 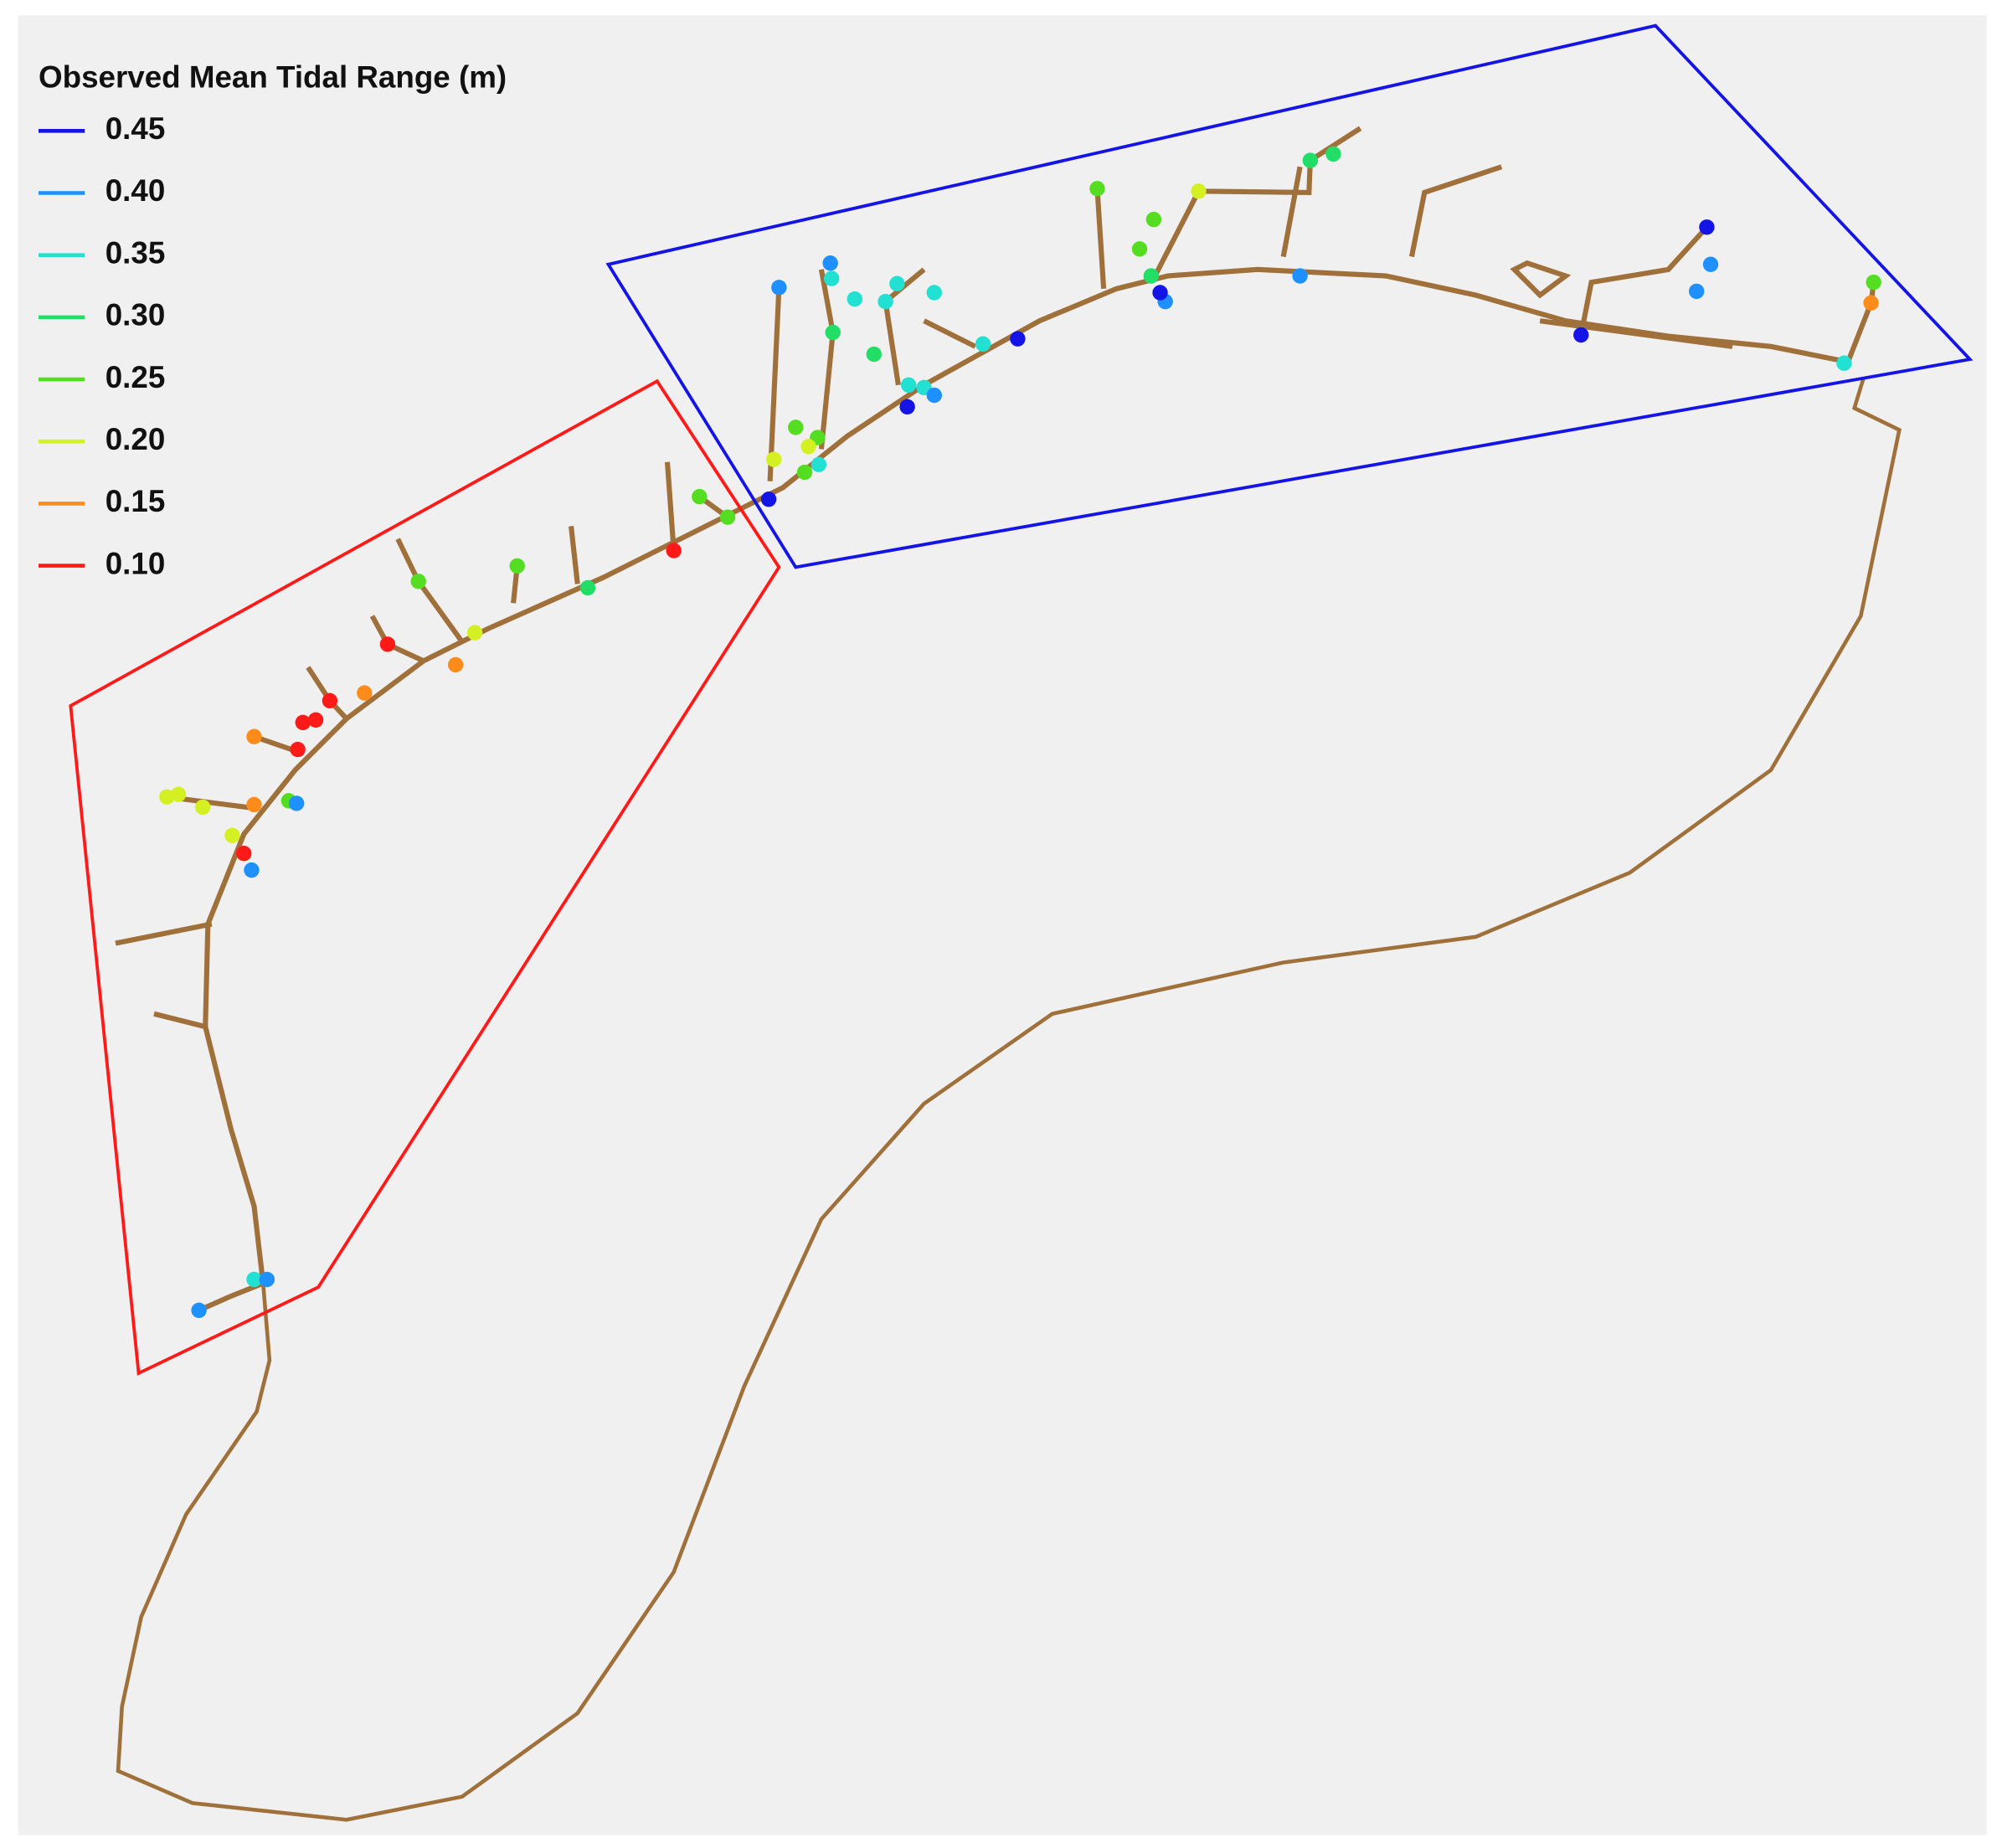 I want to click on legend-label: 0.15, so click(x=136, y=501).